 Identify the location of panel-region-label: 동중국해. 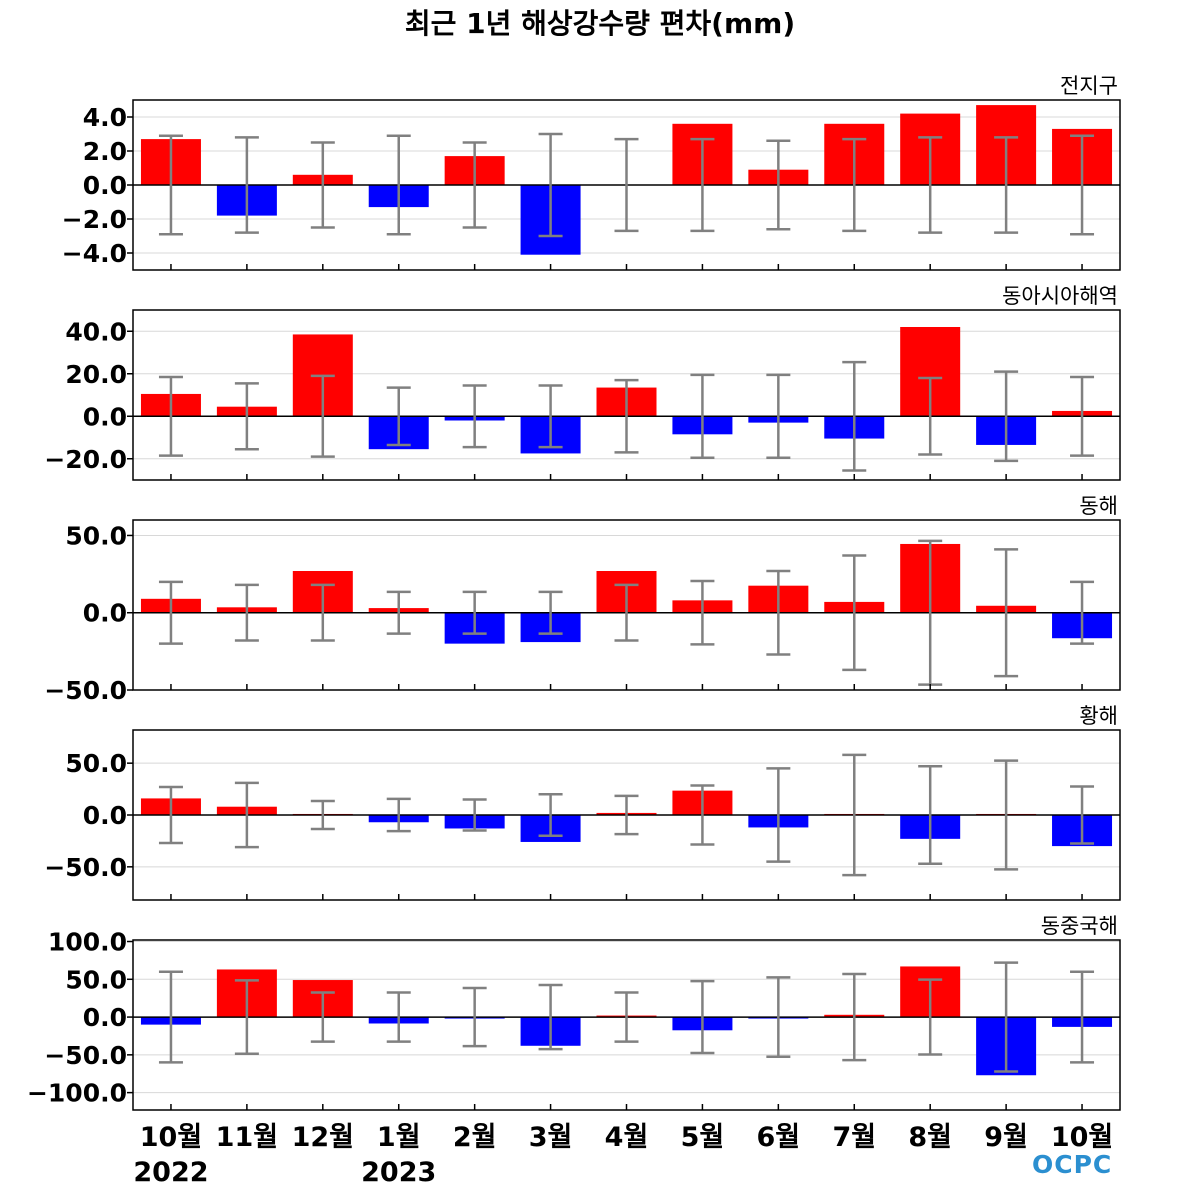
(1079, 926).